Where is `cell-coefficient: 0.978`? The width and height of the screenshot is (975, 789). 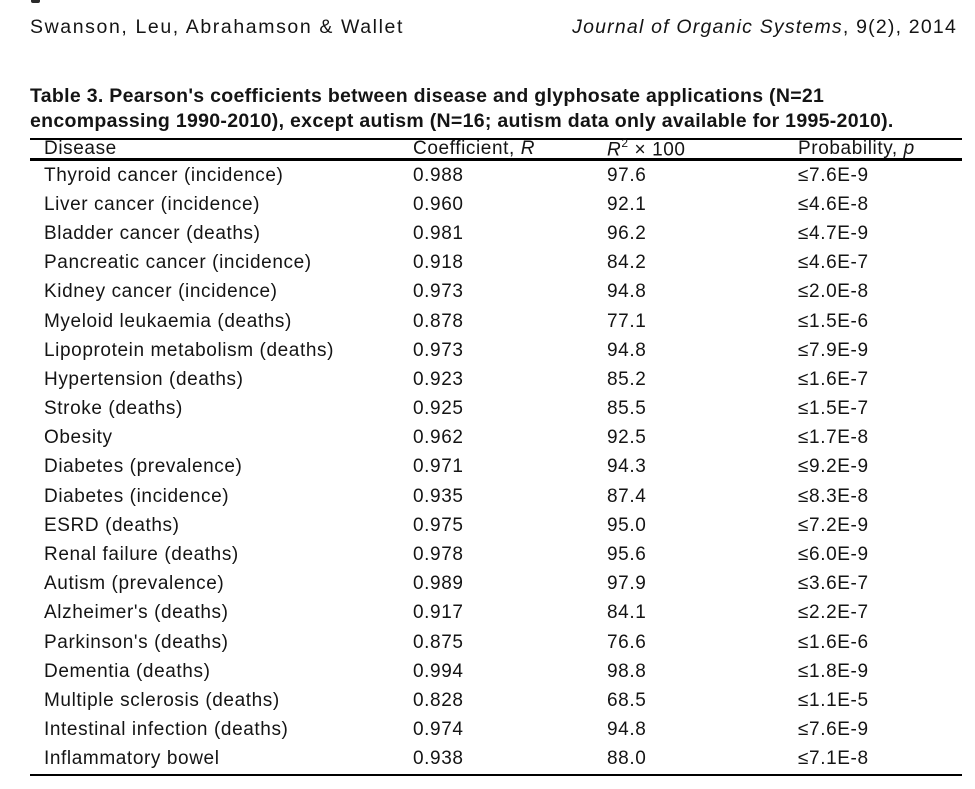
cell-coefficient: 0.978 is located at coordinates (438, 555).